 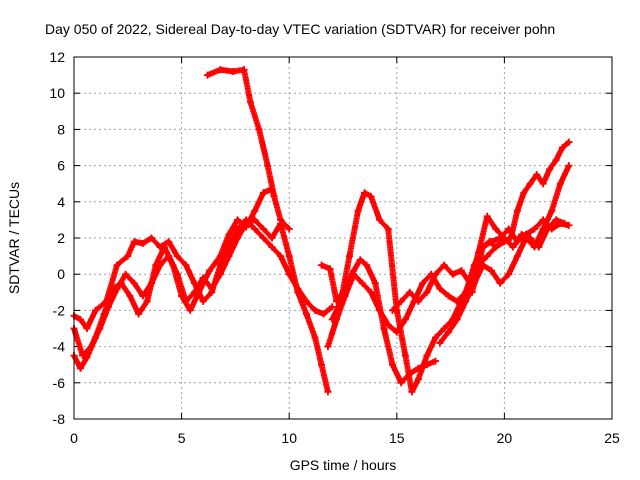 I want to click on series-pass-H, so click(x=478, y=263).